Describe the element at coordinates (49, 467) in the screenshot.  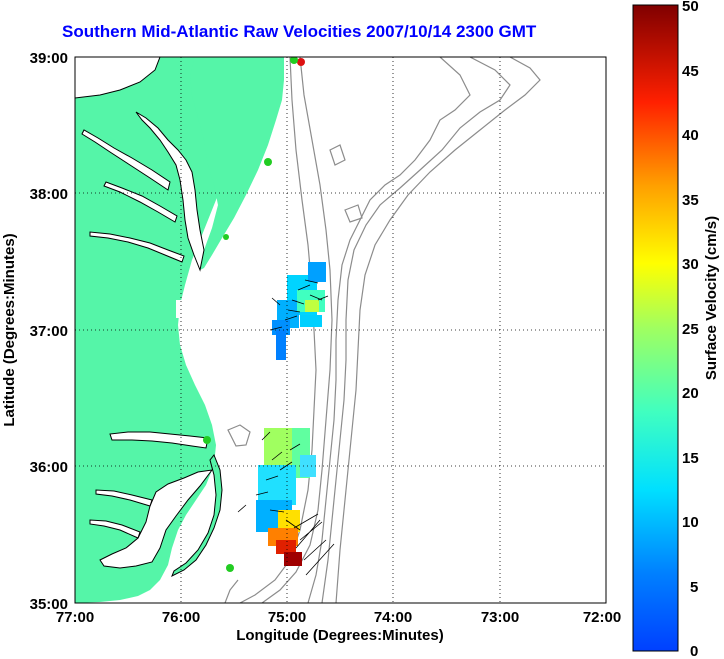
I see `y-tick: 36:00` at that location.